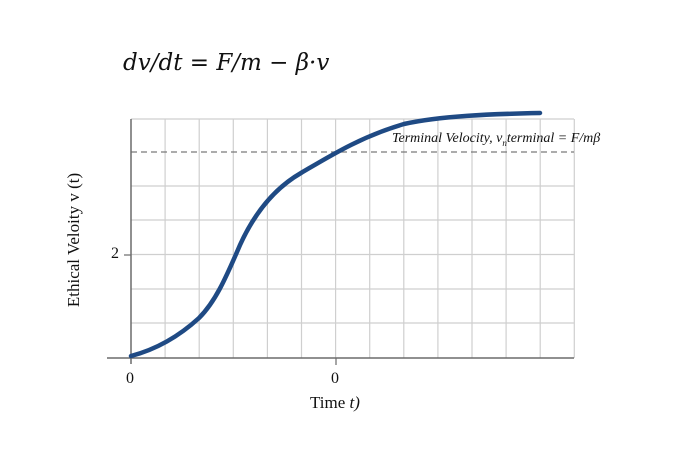 The height and width of the screenshot is (460, 690). What do you see at coordinates (115, 253) in the screenshot?
I see `y-tick-label: 2` at bounding box center [115, 253].